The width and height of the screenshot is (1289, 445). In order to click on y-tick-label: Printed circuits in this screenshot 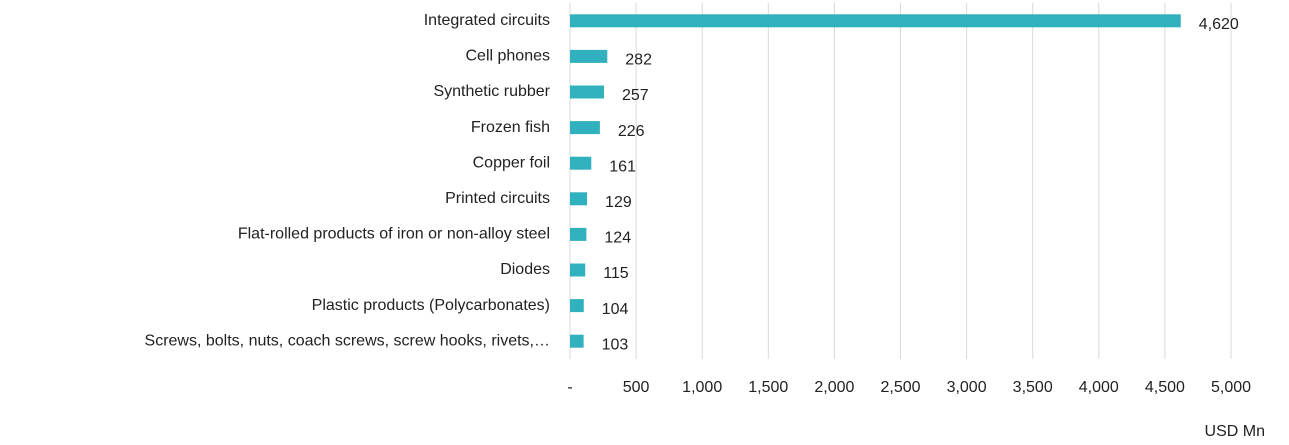, I will do `click(497, 198)`.